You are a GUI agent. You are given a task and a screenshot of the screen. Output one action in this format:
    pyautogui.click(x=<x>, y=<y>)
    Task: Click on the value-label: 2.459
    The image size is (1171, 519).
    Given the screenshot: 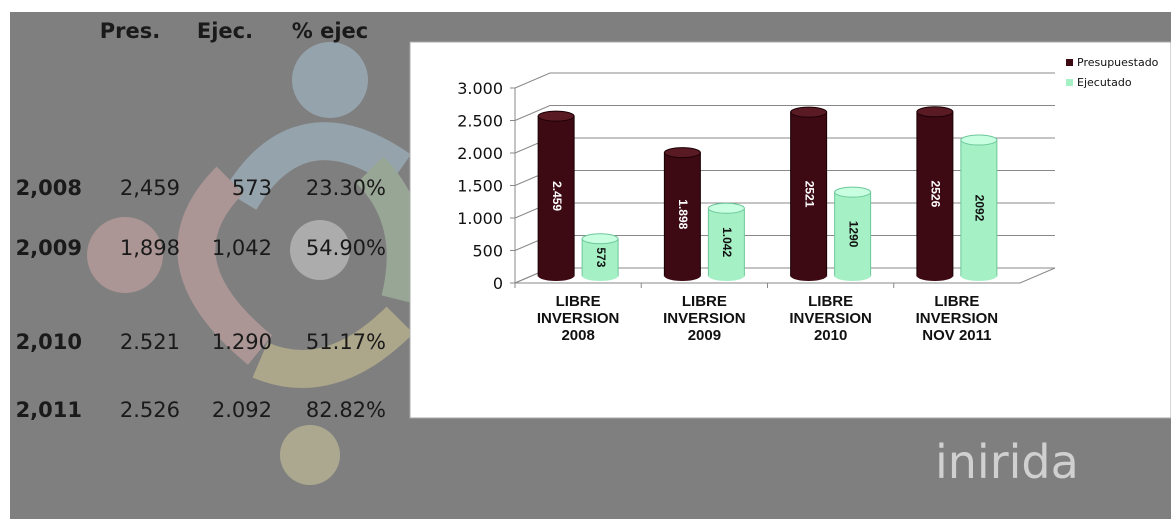 What is the action you would take?
    pyautogui.click(x=557, y=196)
    